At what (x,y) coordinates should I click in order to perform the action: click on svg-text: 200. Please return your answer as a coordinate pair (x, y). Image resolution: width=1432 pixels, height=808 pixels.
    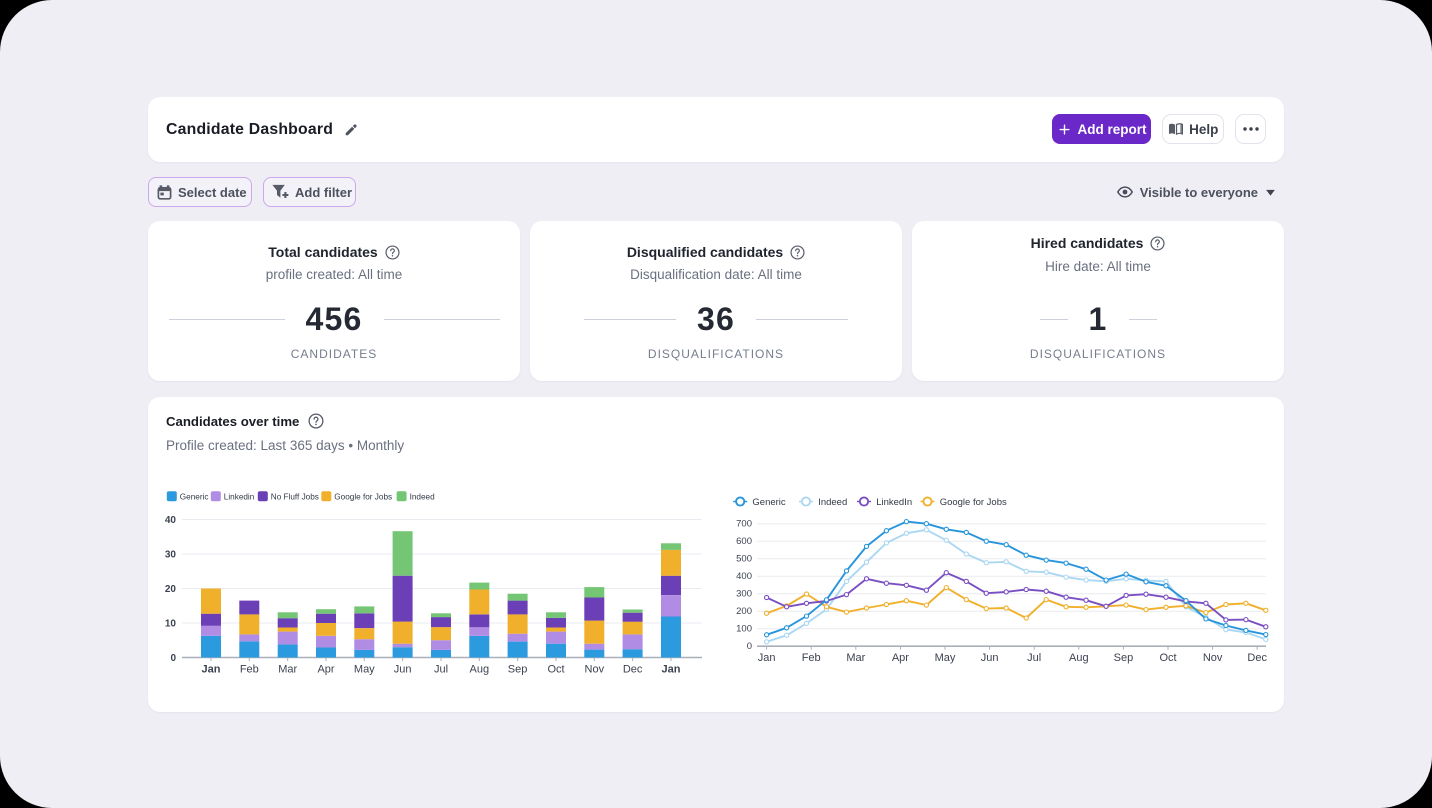
    Looking at the image, I should click on (744, 611).